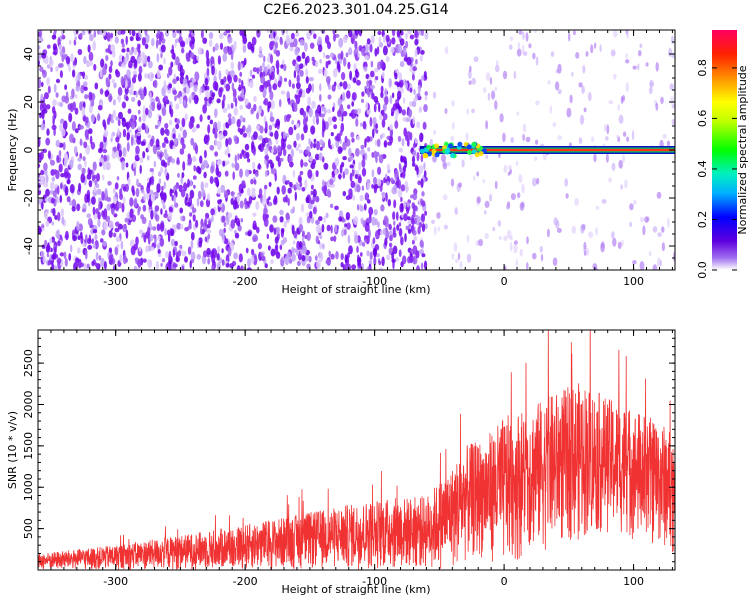  Describe the element at coordinates (245, 281) in the screenshot. I see `spectrogram-xtick-label: -200` at that location.